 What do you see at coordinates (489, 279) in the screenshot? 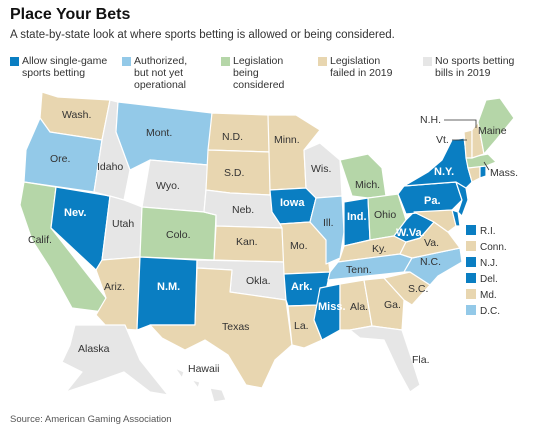
I see `small-state-label: Del.` at bounding box center [489, 279].